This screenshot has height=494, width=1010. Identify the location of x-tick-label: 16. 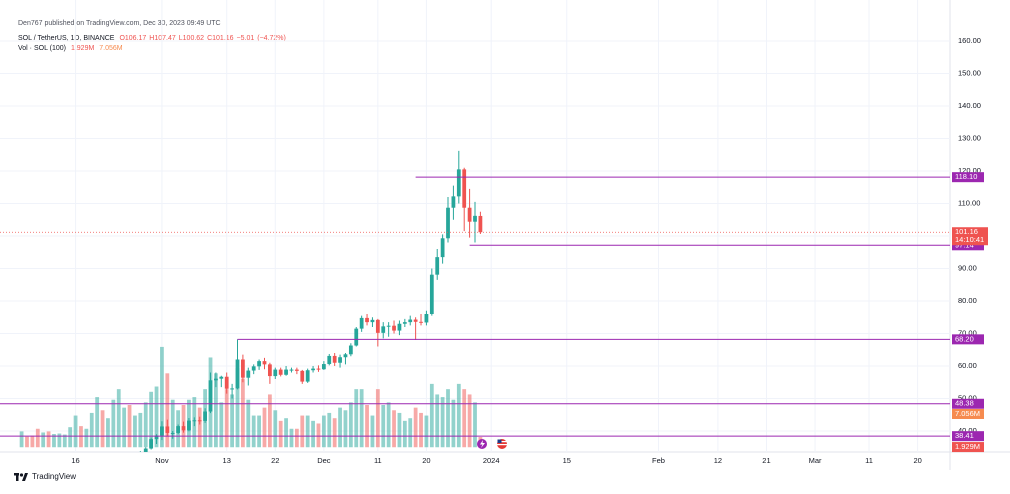
(75, 460).